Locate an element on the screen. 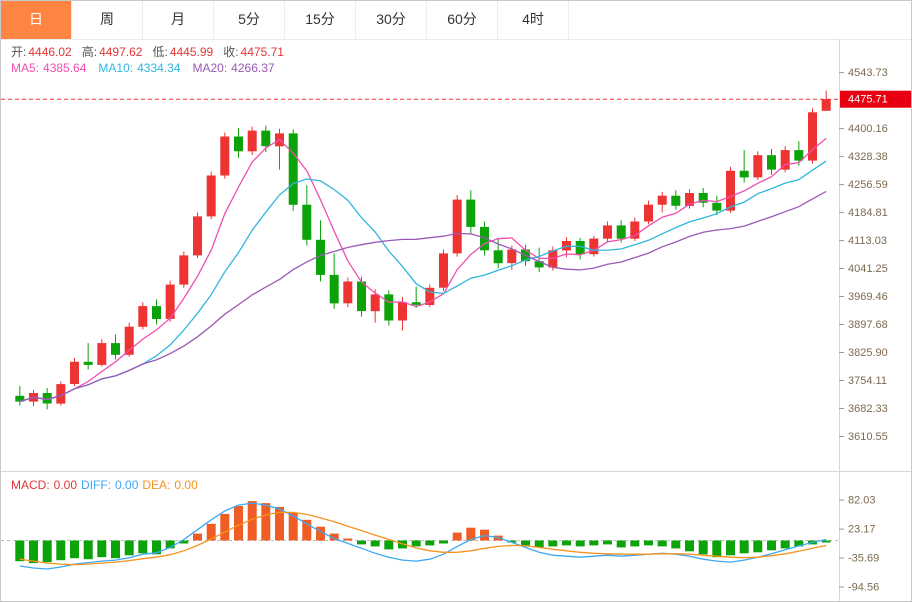 The width and height of the screenshot is (912, 602). tab-30min: 30分 is located at coordinates (391, 20).